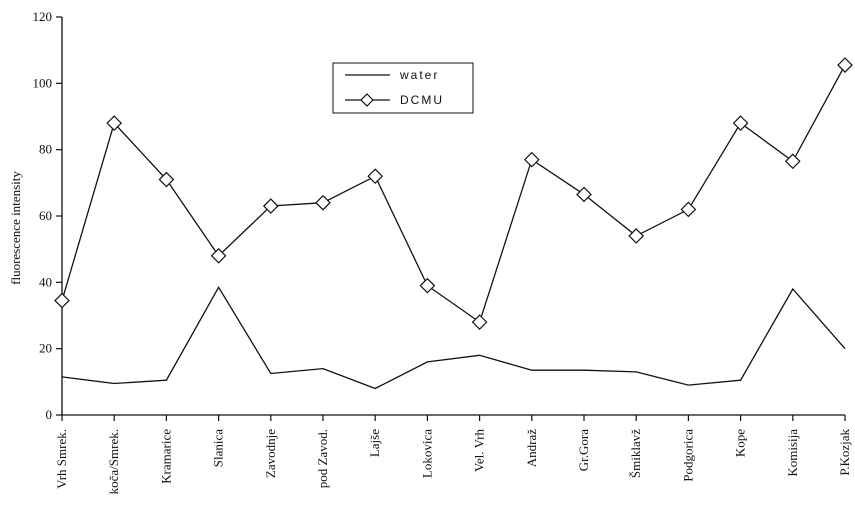 Image resolution: width=855 pixels, height=521 pixels. I want to click on y-tick-label: 20, so click(45, 348).